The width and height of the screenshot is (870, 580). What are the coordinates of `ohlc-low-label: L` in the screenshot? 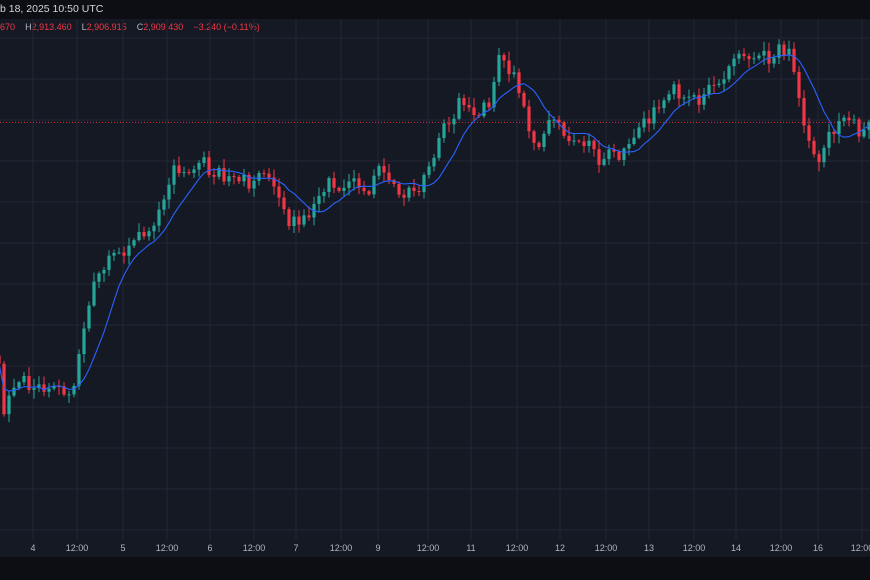 It's located at (84, 27).